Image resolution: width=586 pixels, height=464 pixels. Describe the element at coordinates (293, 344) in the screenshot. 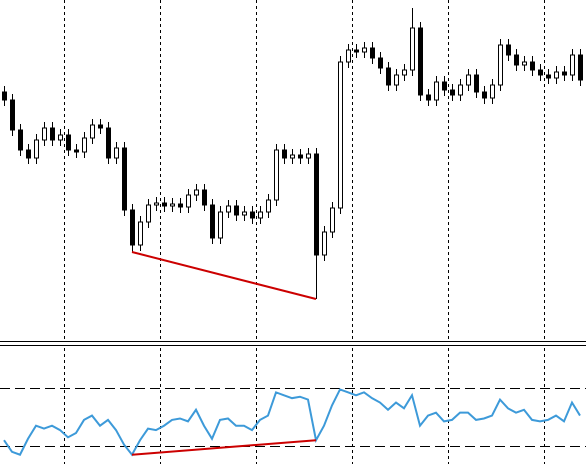

I see `pane-gap` at that location.